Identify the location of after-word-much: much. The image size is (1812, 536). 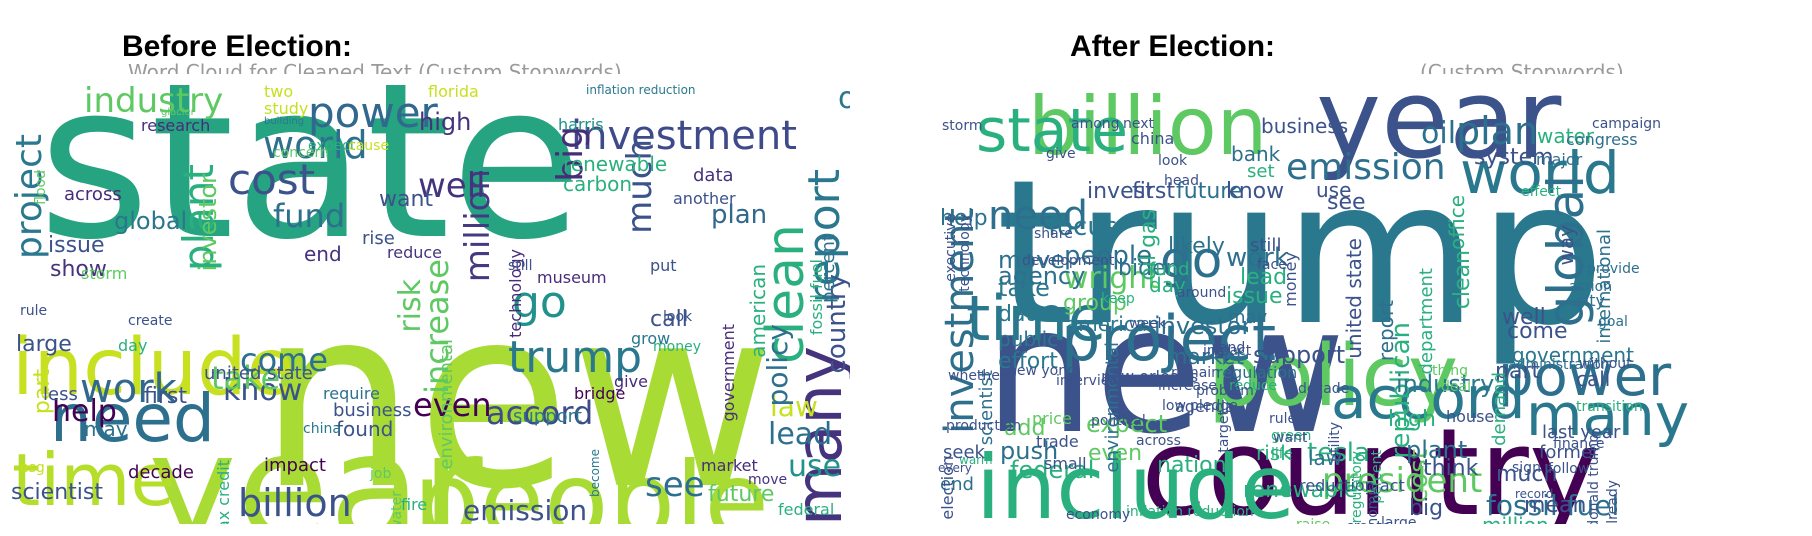
(1527, 474).